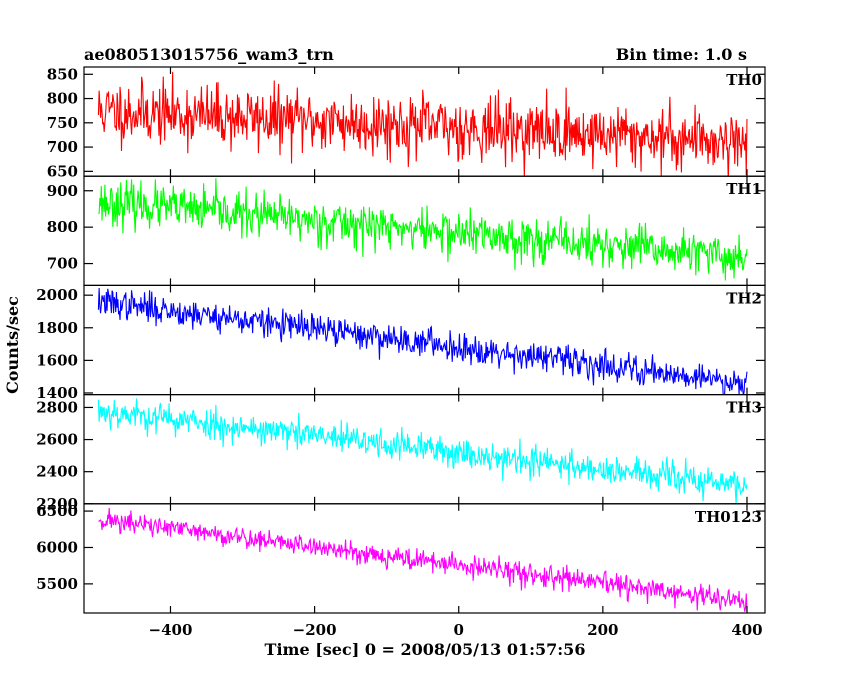 The width and height of the screenshot is (850, 680). I want to click on series-line-th3, so click(422, 451).